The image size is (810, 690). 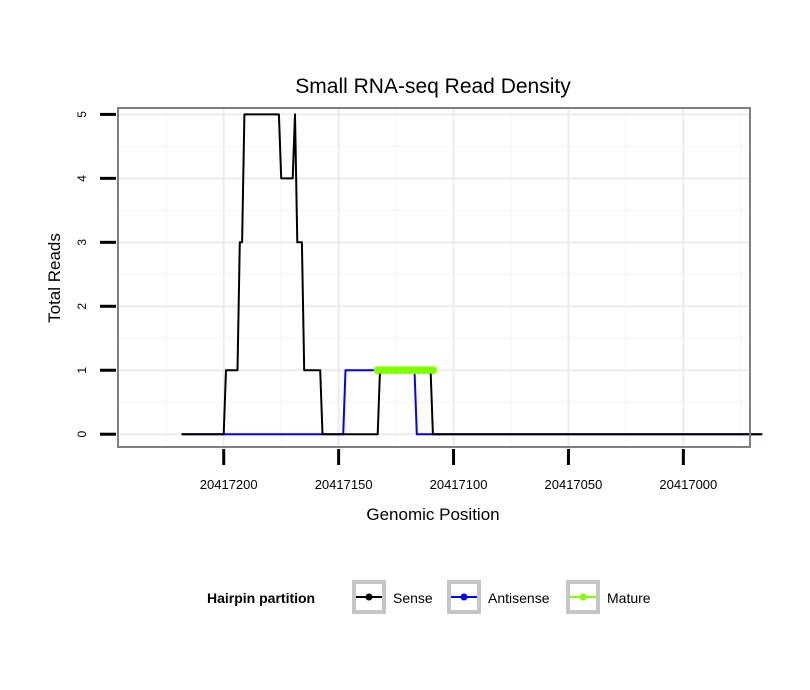 I want to click on y-tick-label: 5, so click(x=82, y=114).